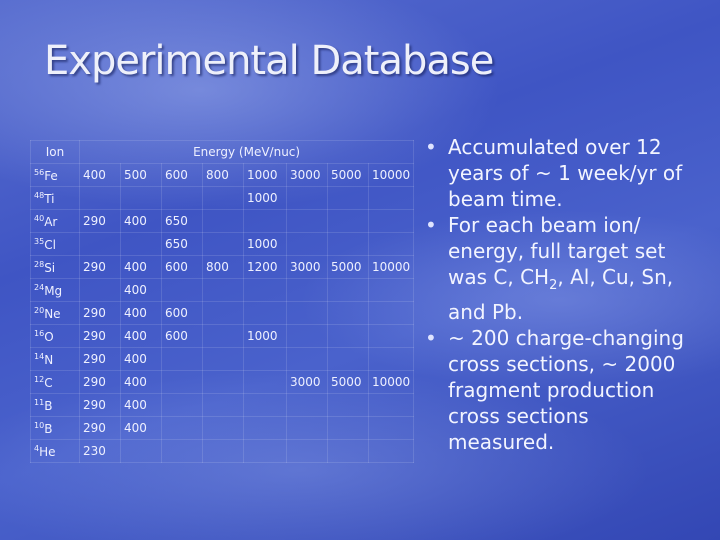 The width and height of the screenshot is (720, 540). I want to click on mass-number: 24, so click(39, 287).